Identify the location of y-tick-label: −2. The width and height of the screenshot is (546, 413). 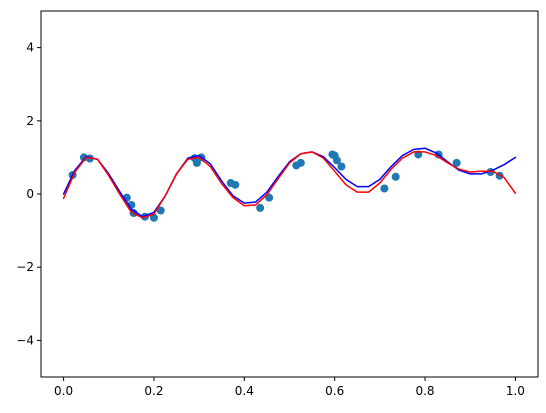
(25, 267).